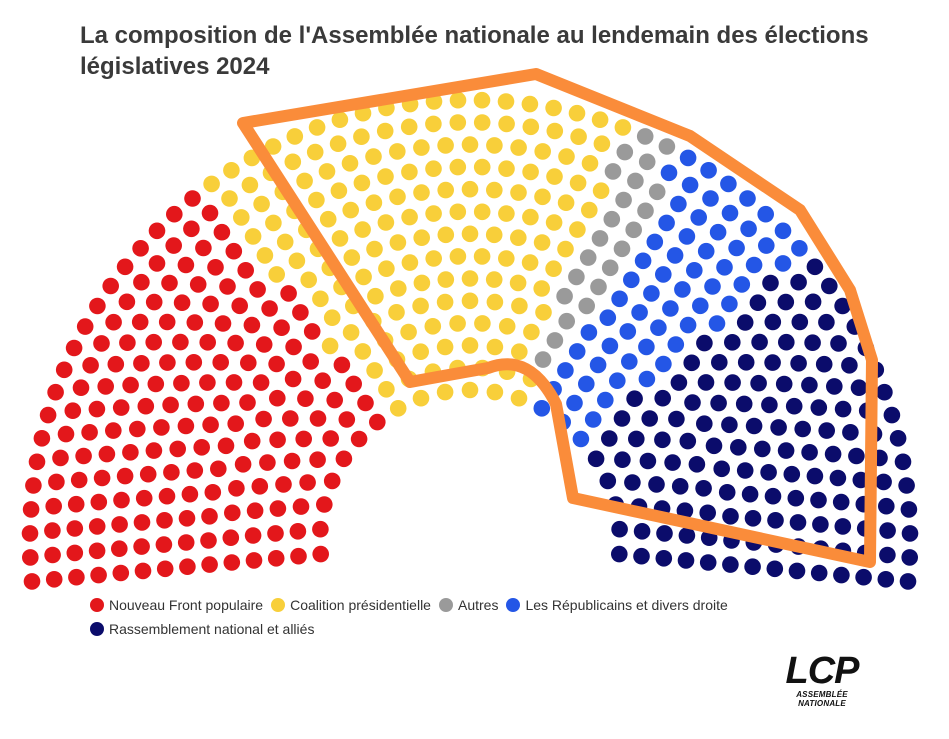 The image size is (949, 739). I want to click on legend-item-les-republicains-et-divers-droite: Les Républicains et divers droite, so click(617, 605).